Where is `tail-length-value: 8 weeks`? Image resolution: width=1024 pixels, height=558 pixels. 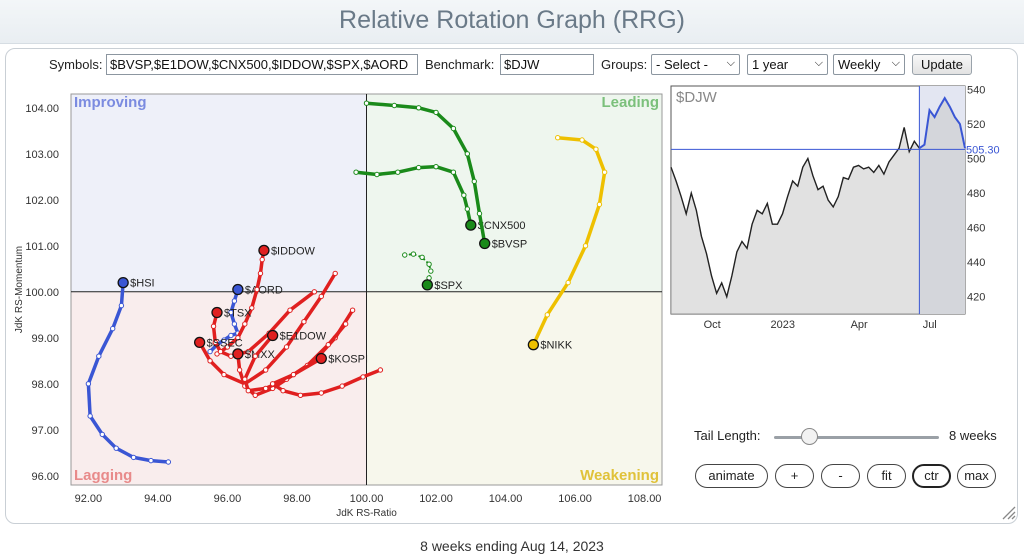 tail-length-value: 8 weeks is located at coordinates (973, 435).